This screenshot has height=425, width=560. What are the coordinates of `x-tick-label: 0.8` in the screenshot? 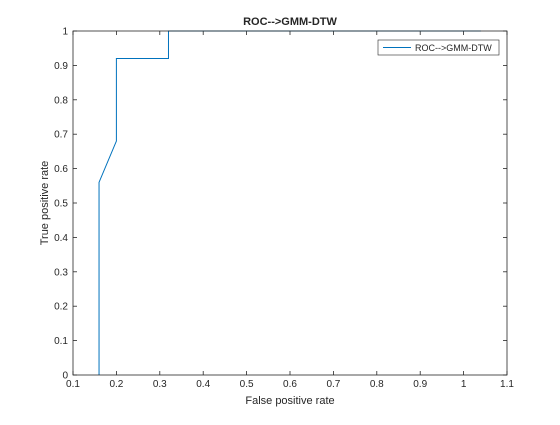 It's located at (377, 384).